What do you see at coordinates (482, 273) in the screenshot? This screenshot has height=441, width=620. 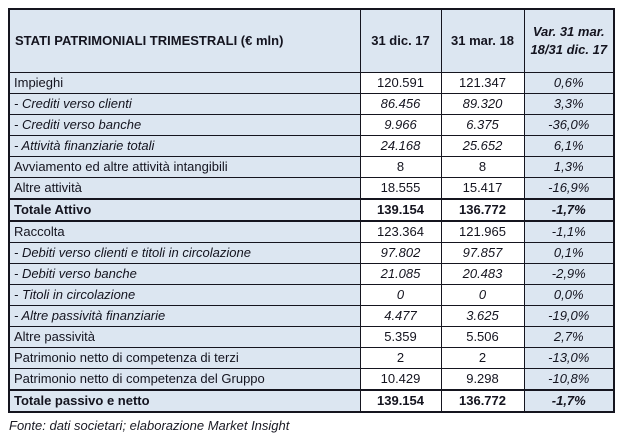 I see `value-31-mar-18: 20.483` at bounding box center [482, 273].